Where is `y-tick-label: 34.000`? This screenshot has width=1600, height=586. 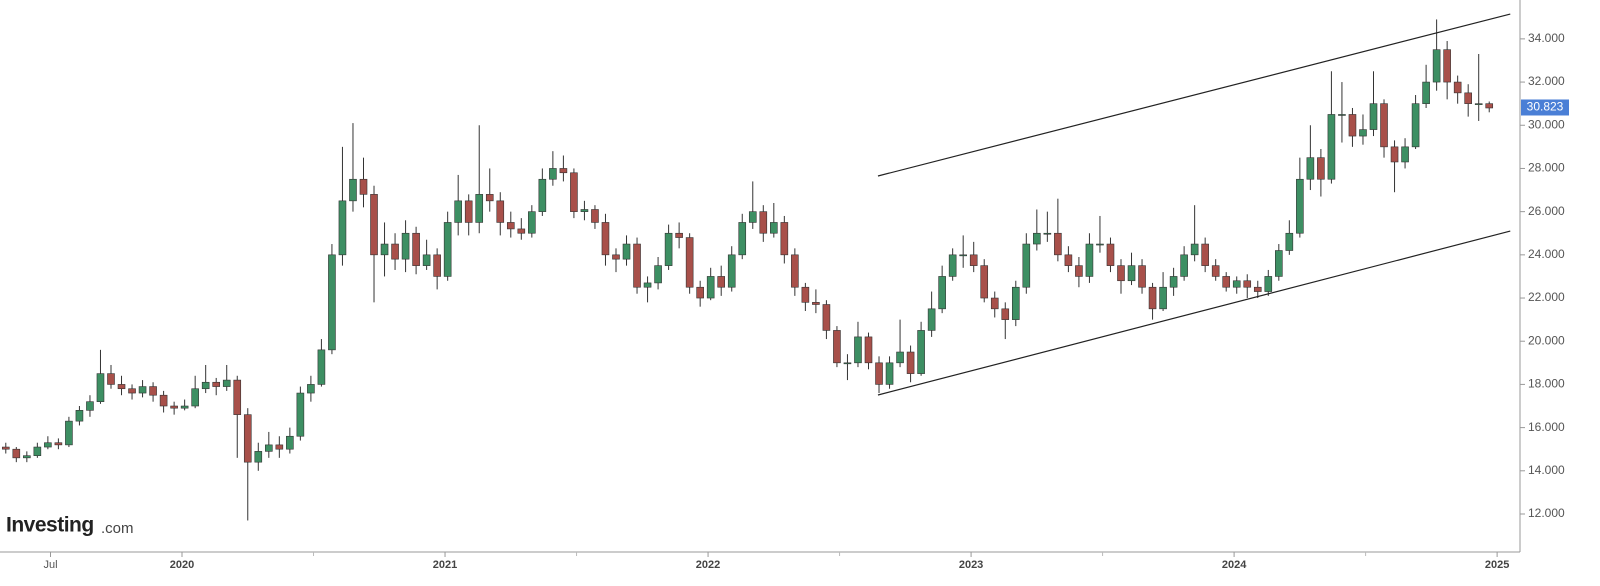
y-tick-label: 34.000 is located at coordinates (1546, 38).